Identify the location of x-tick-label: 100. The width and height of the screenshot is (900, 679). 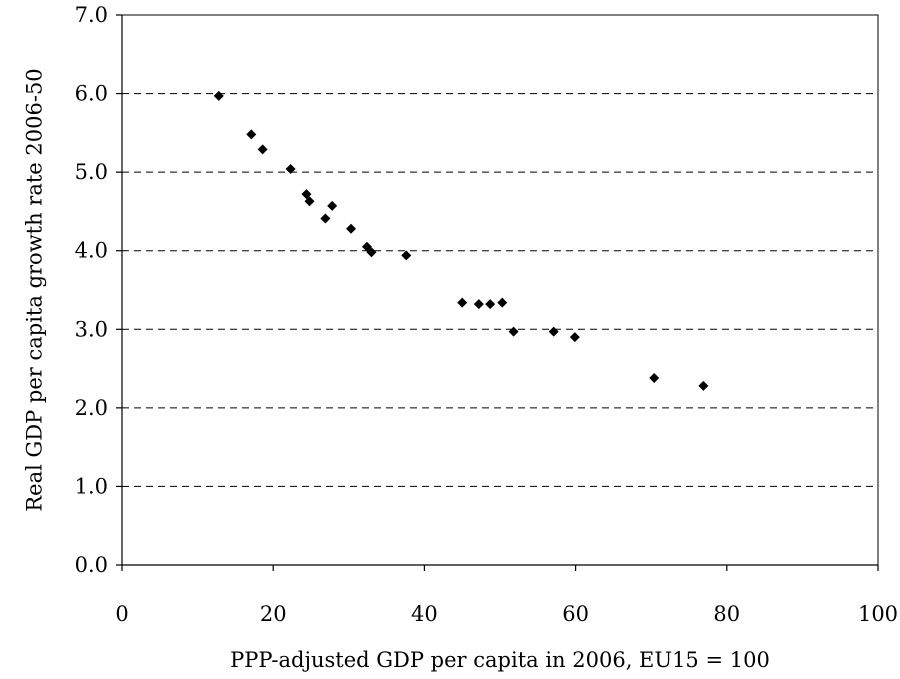
(878, 614).